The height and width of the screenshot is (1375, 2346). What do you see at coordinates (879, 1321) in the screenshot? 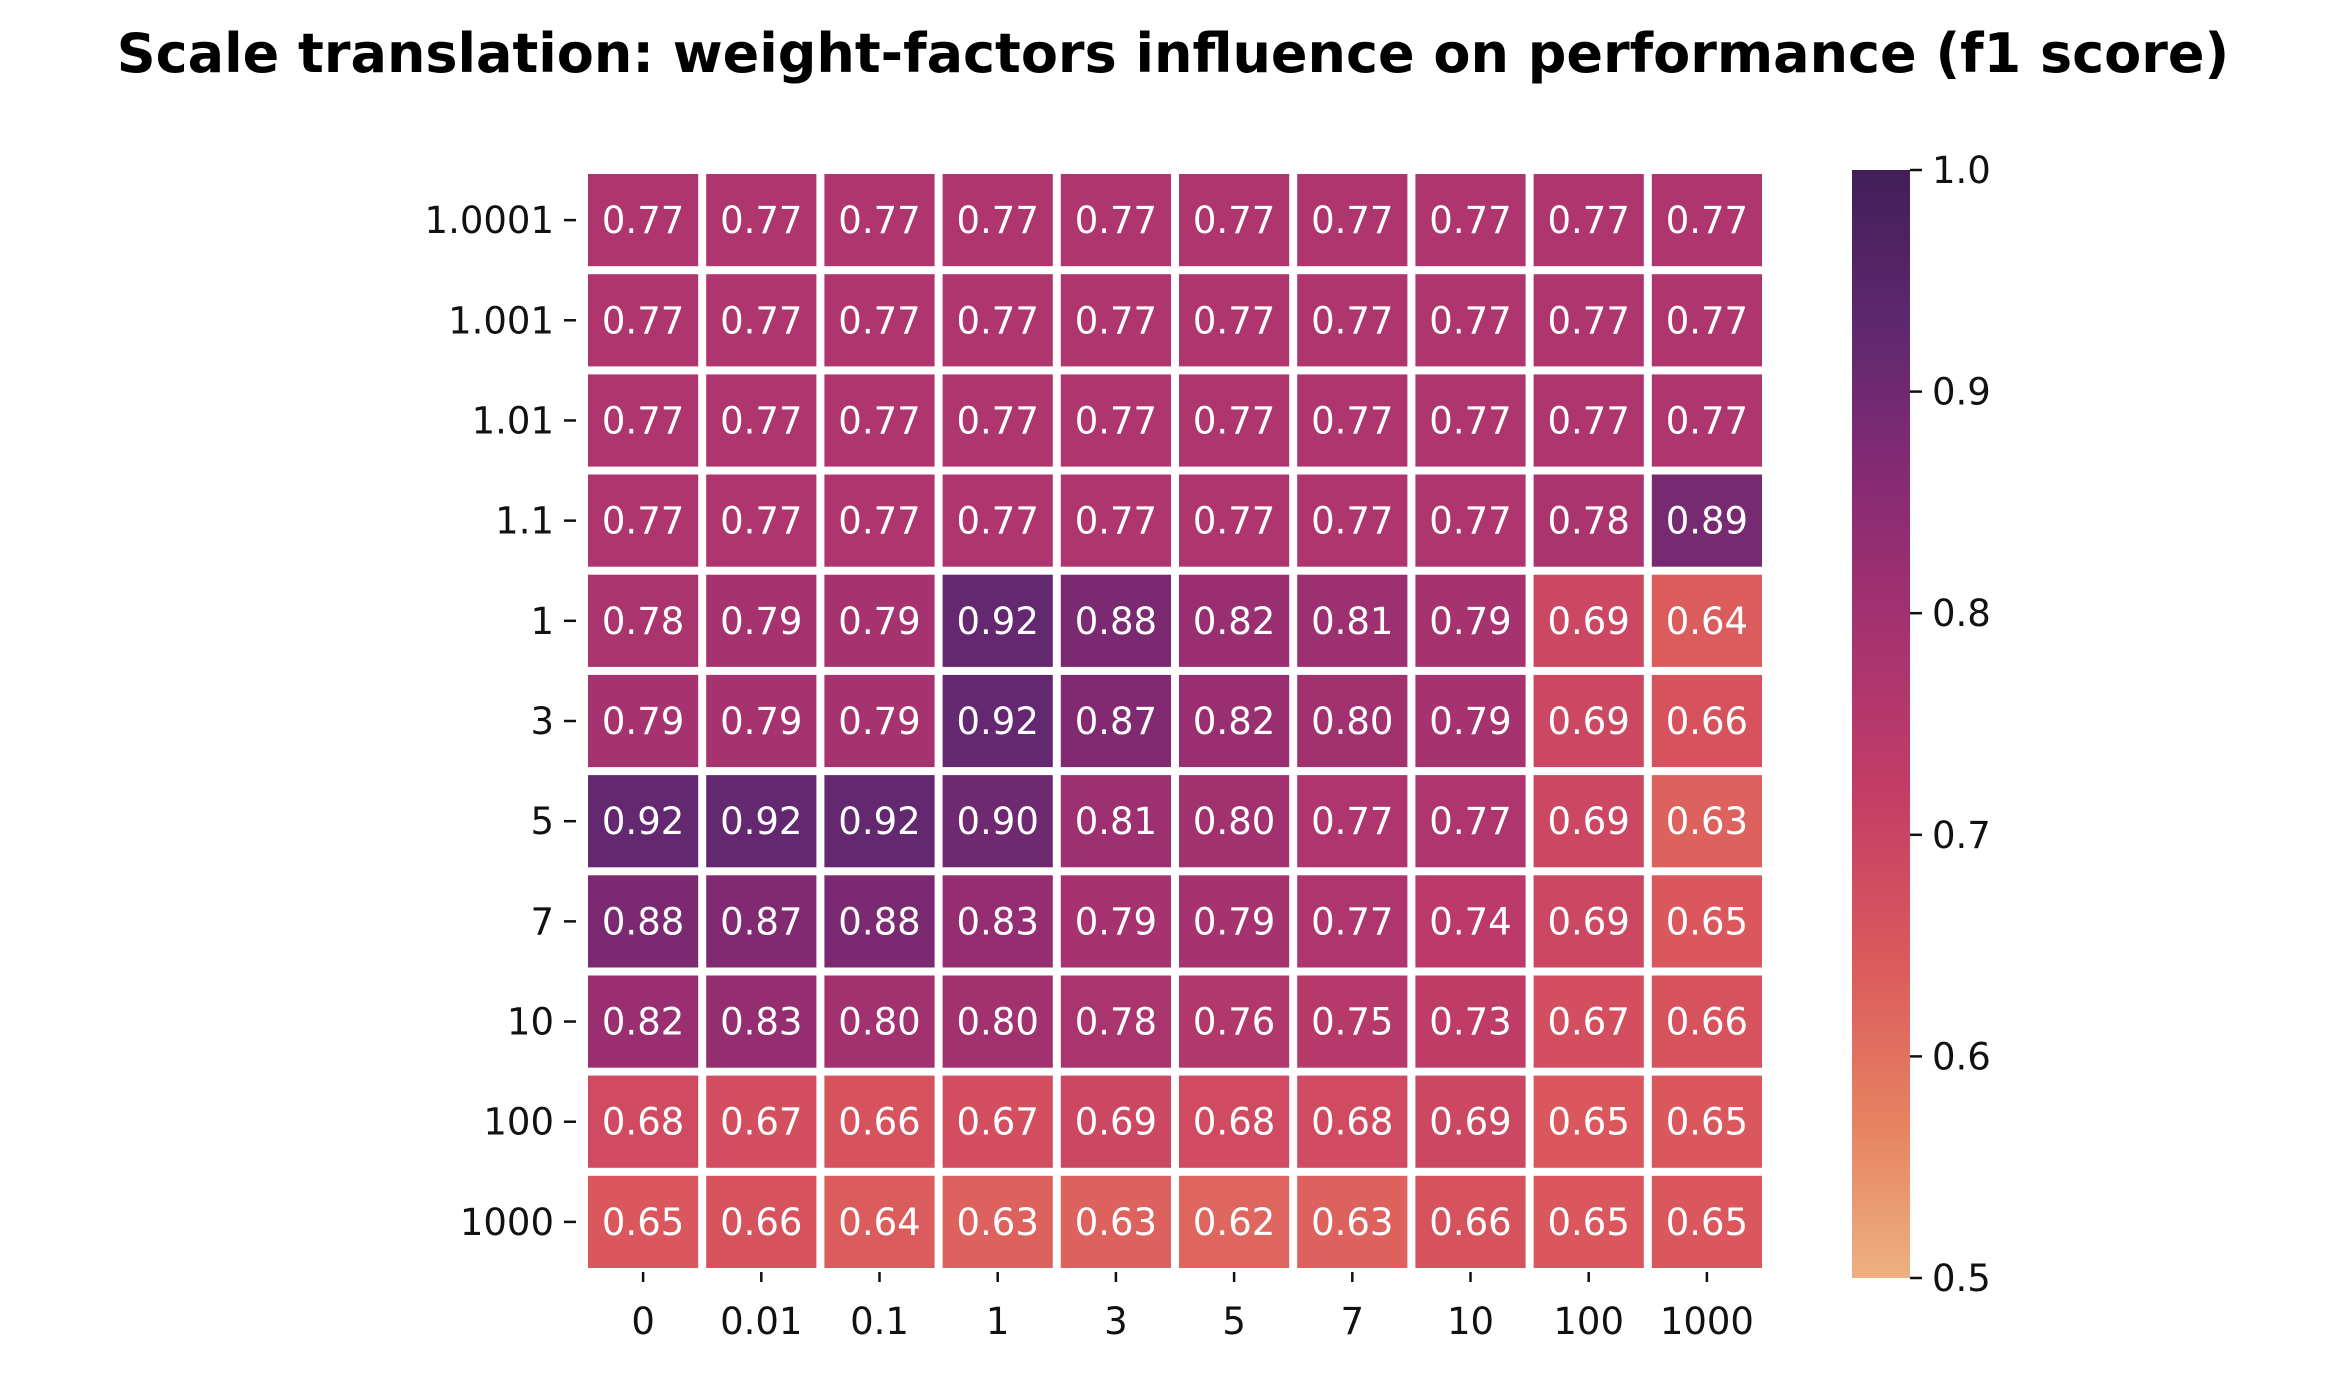
I see `x-tick-label: 0.1` at bounding box center [879, 1321].